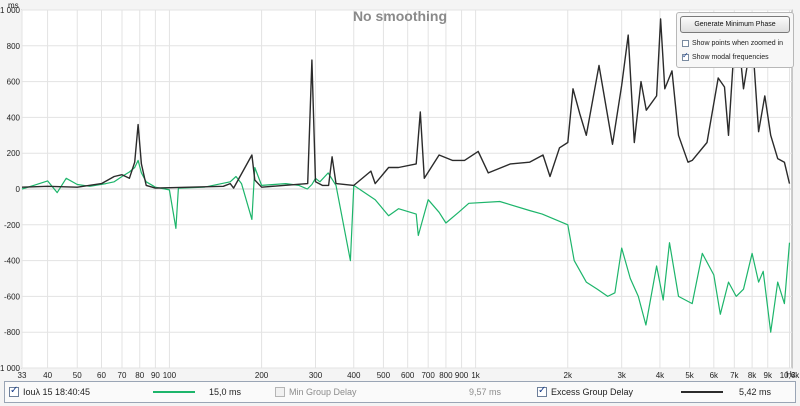 This screenshot has width=800, height=406. Describe the element at coordinates (10, 368) in the screenshot. I see `y-tick-label: -1 000` at that location.